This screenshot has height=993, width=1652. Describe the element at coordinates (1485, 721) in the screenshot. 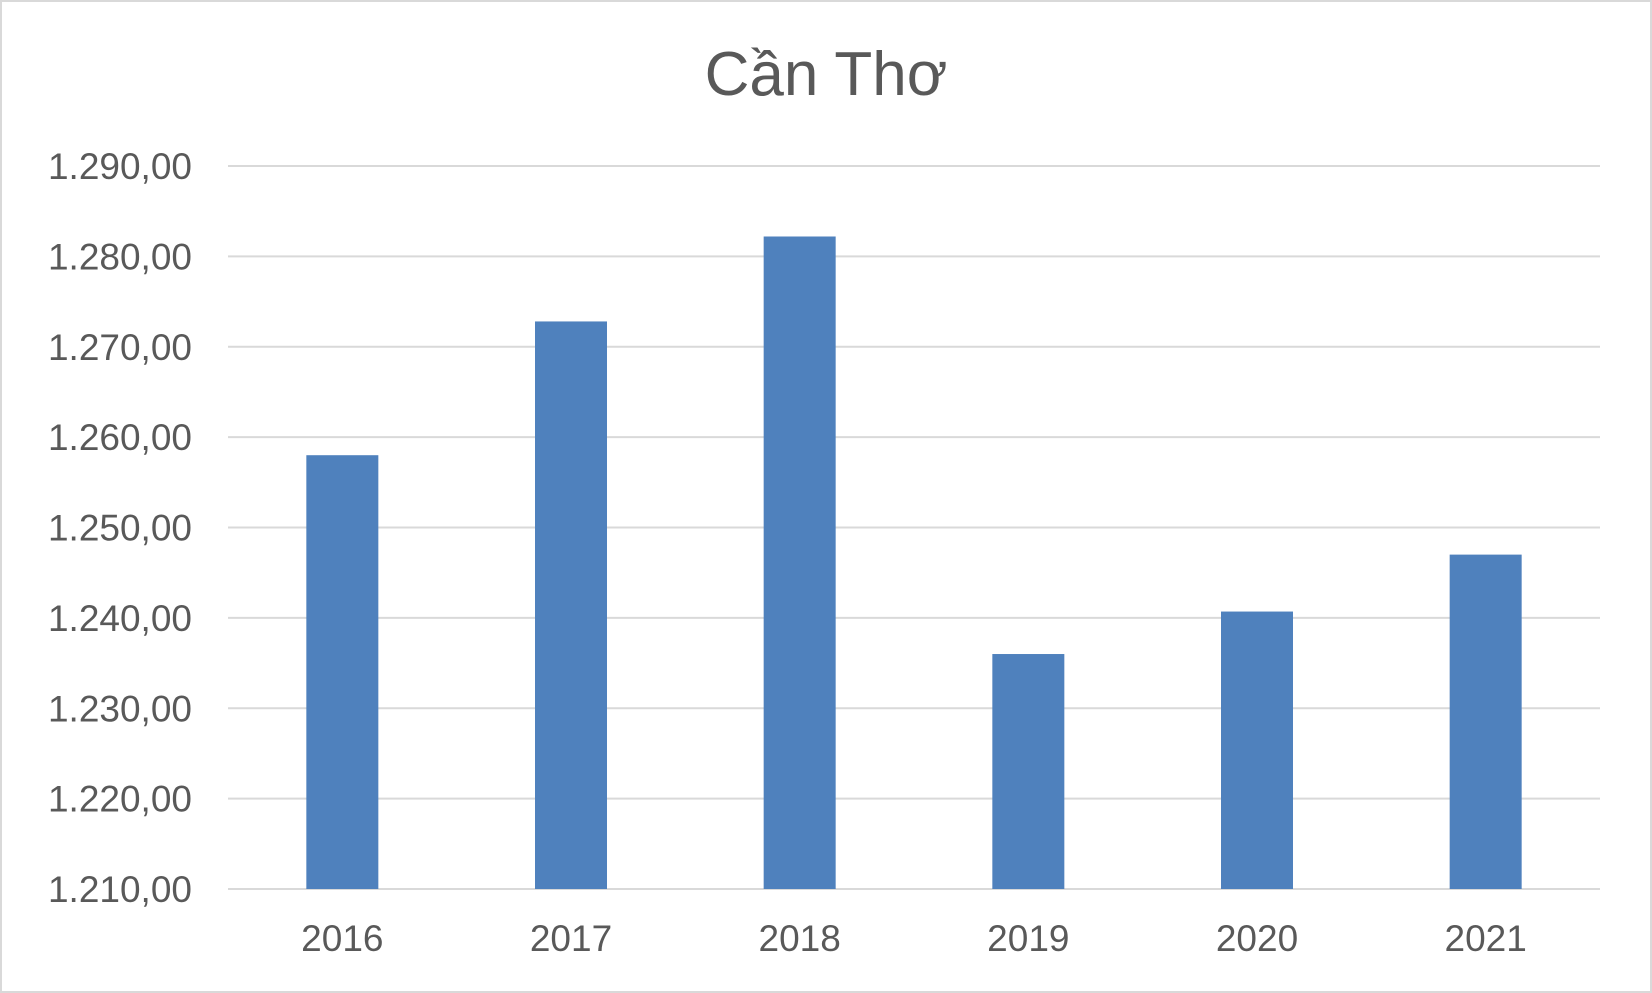

I see `bar-2021` at that location.